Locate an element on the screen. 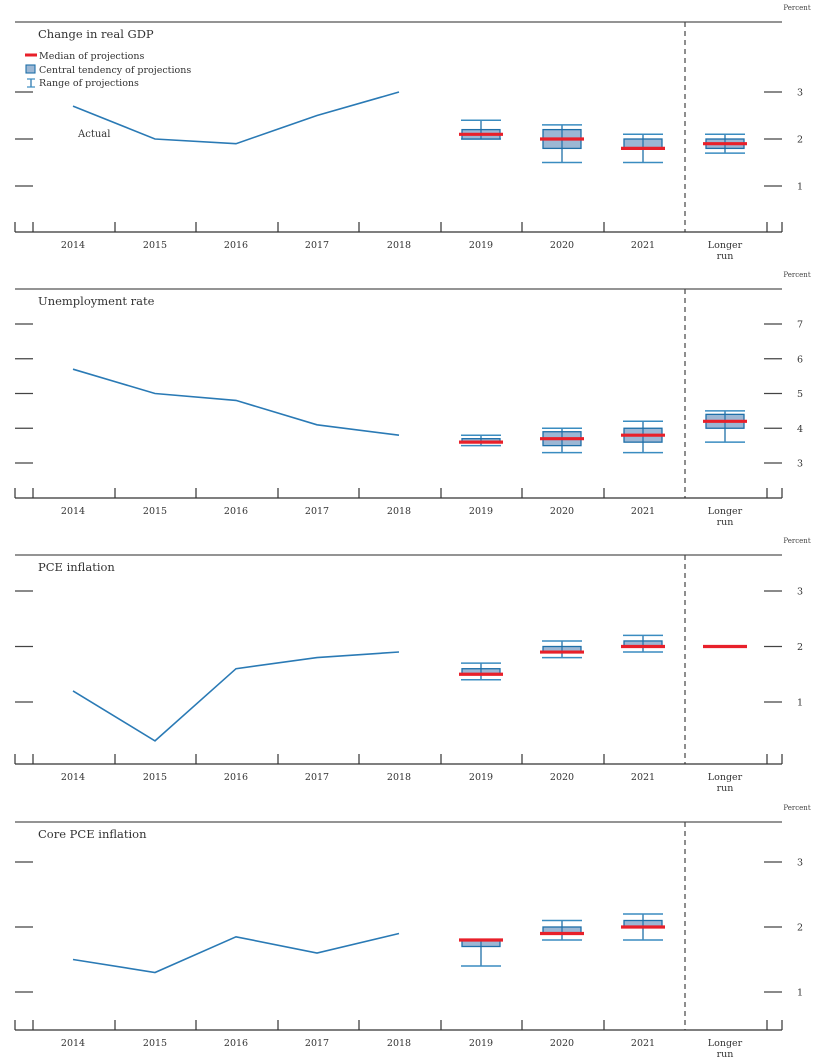  legend-central-tendency-icon is located at coordinates (30, 69).